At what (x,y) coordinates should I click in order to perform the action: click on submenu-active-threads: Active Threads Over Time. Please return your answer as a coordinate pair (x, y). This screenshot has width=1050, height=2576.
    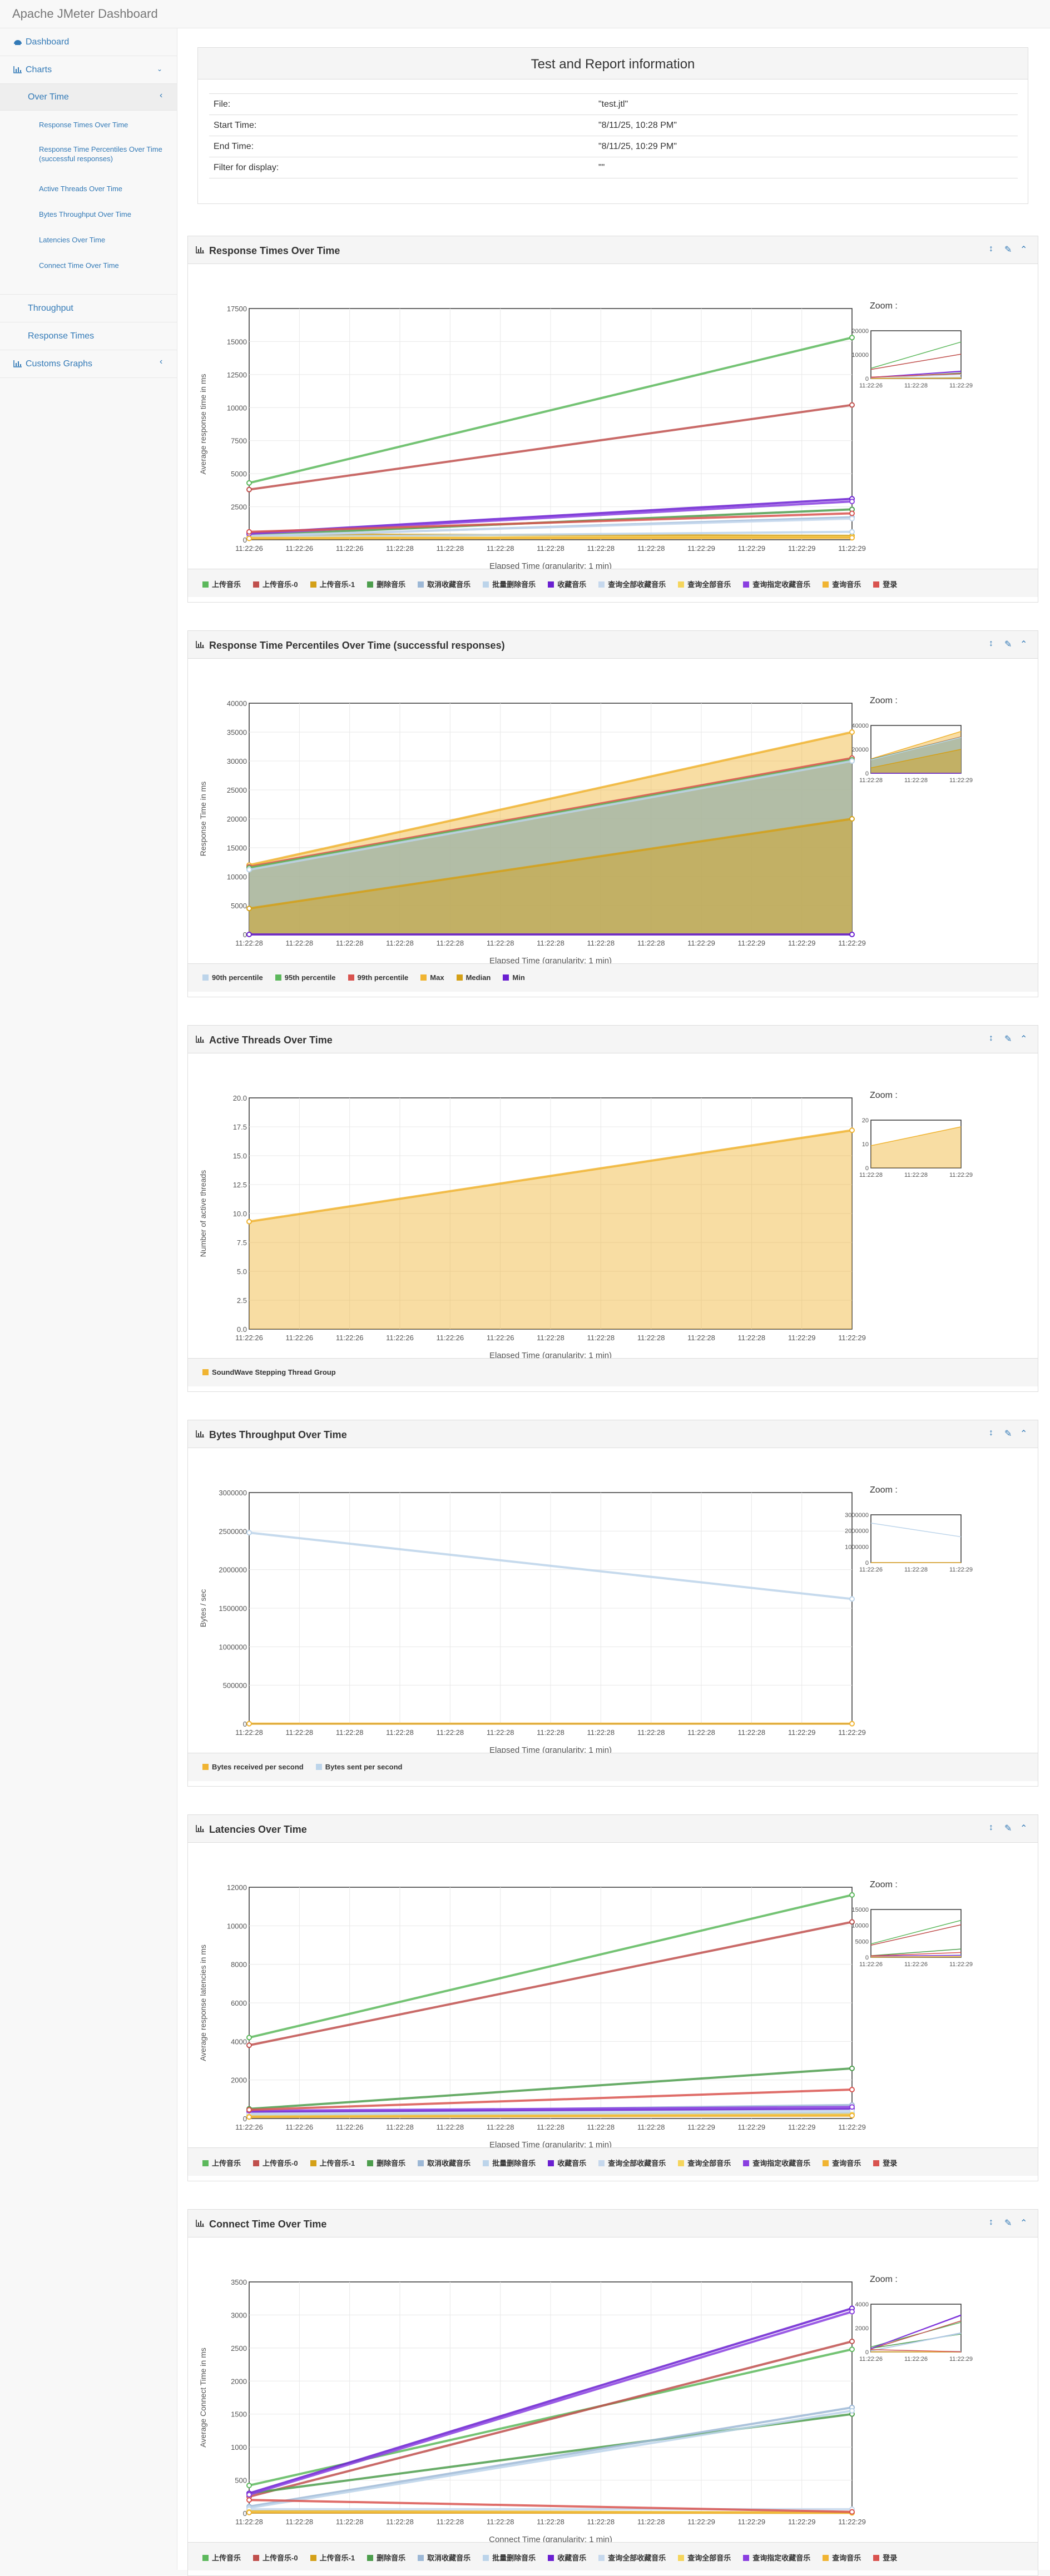
    Looking at the image, I should click on (80, 189).